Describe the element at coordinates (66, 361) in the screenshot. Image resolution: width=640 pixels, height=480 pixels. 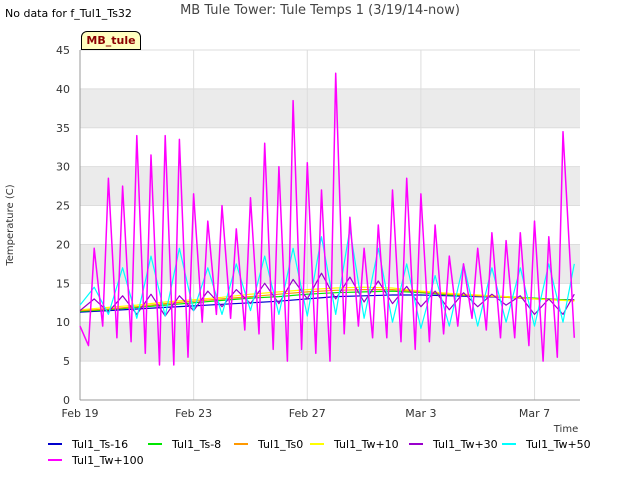
I see `y-tick-label: 5` at that location.